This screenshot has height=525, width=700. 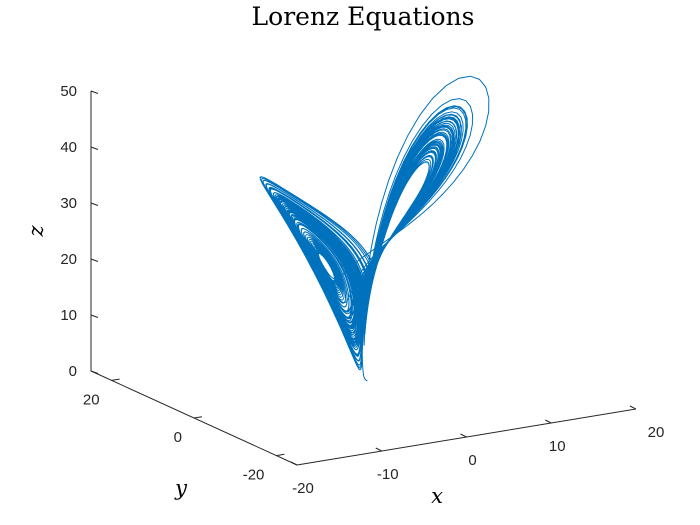 I want to click on x-axis-label: x, so click(x=437, y=496).